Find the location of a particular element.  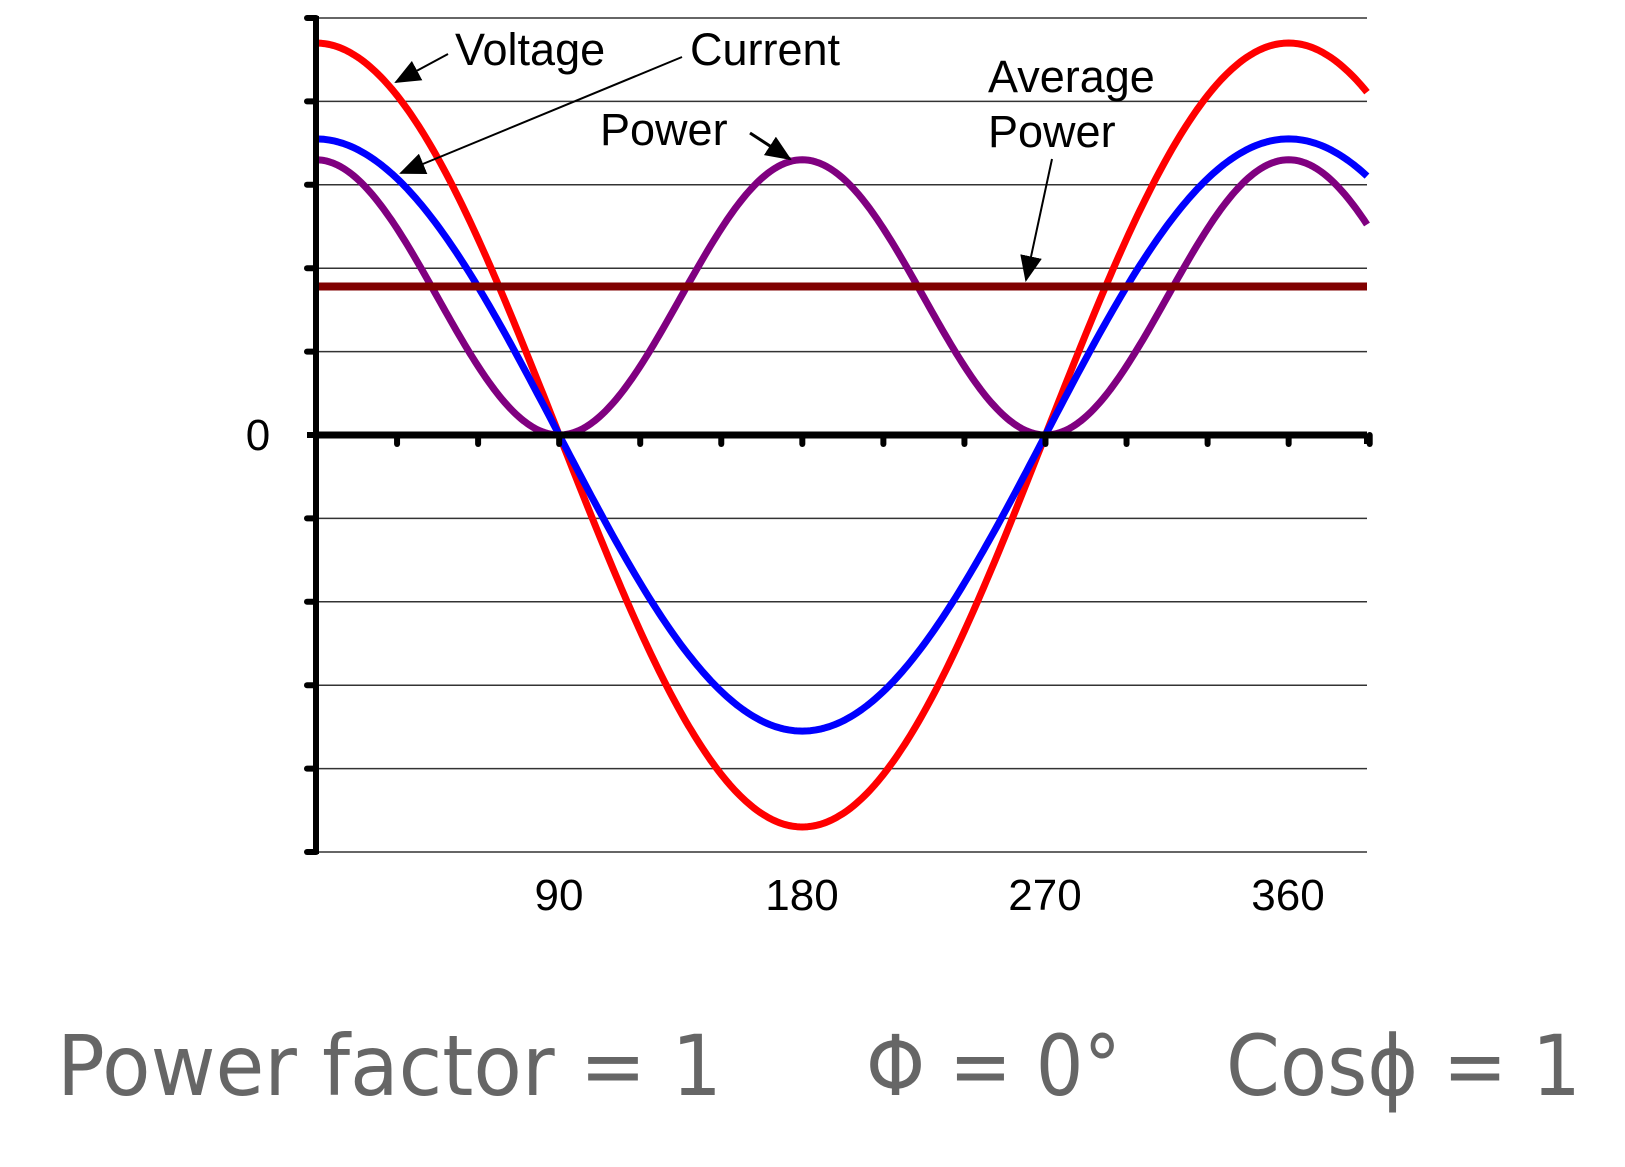

caption-phi: Φ = 0° is located at coordinates (993, 1066).